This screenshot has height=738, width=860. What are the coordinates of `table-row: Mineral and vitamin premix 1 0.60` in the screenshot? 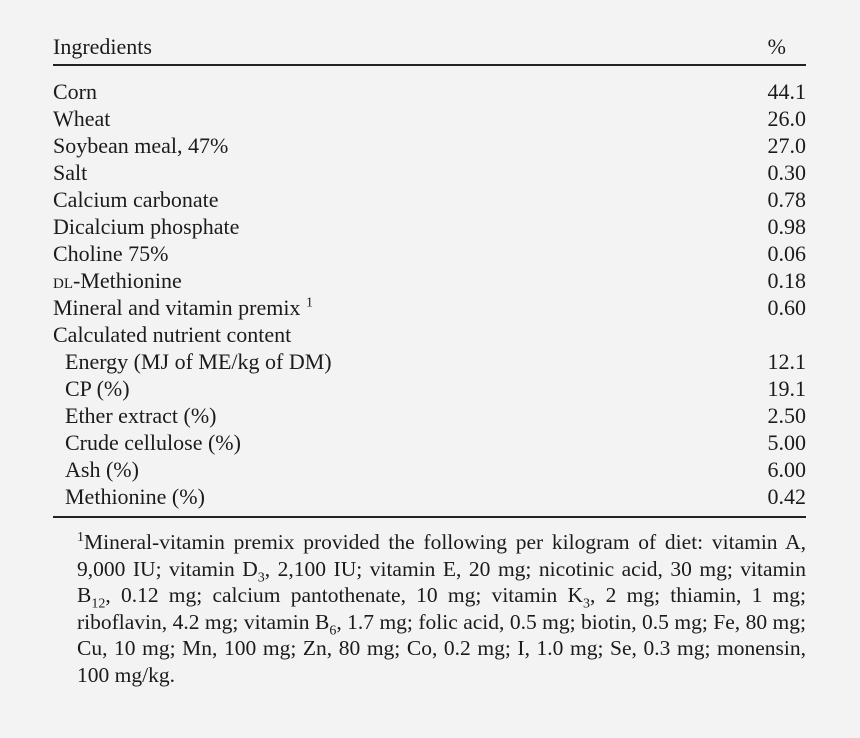 It's located at (429, 307).